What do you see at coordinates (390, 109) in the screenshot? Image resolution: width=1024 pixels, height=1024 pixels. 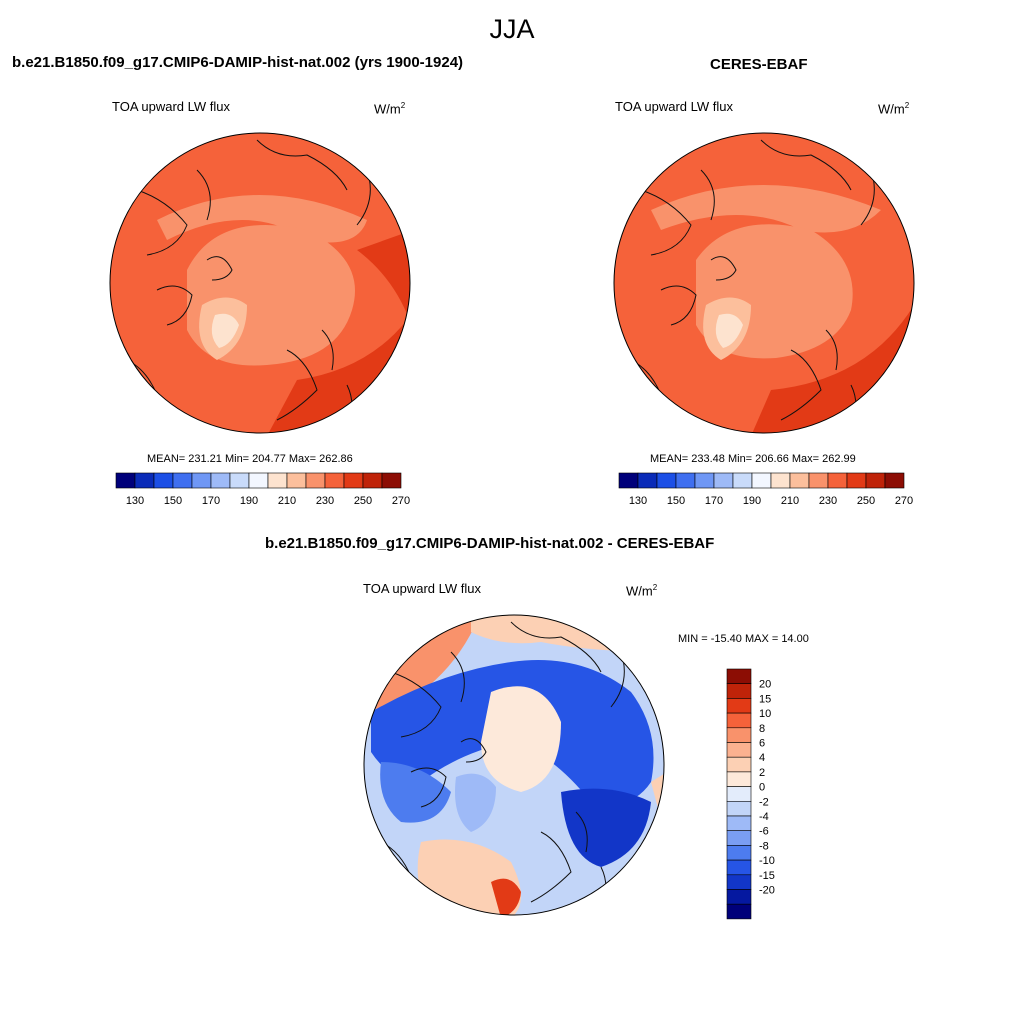 I see `panel-1-units: W/m2` at bounding box center [390, 109].